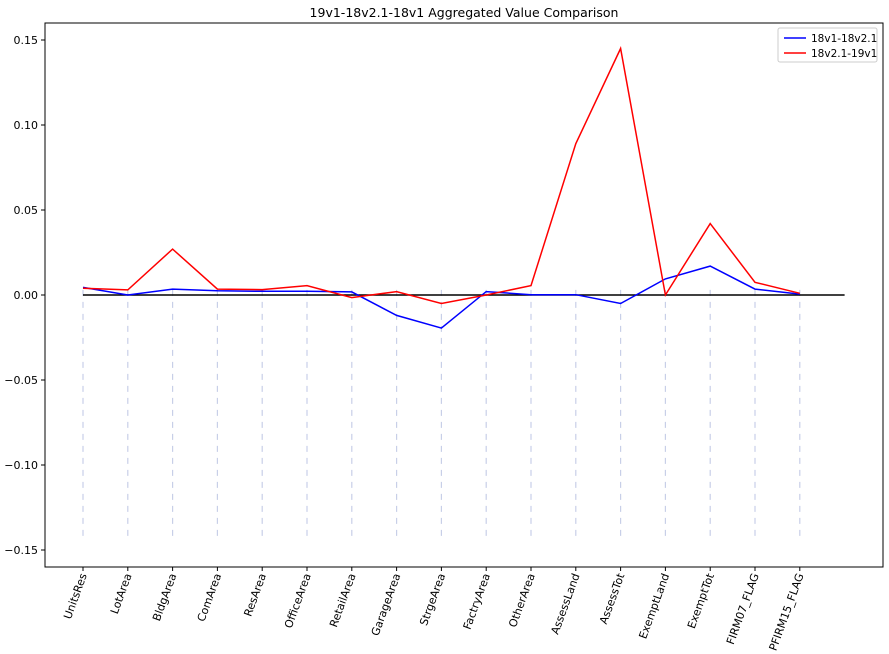  What do you see at coordinates (21, 465) in the screenshot?
I see `y-tick-label: −0.10` at bounding box center [21, 465].